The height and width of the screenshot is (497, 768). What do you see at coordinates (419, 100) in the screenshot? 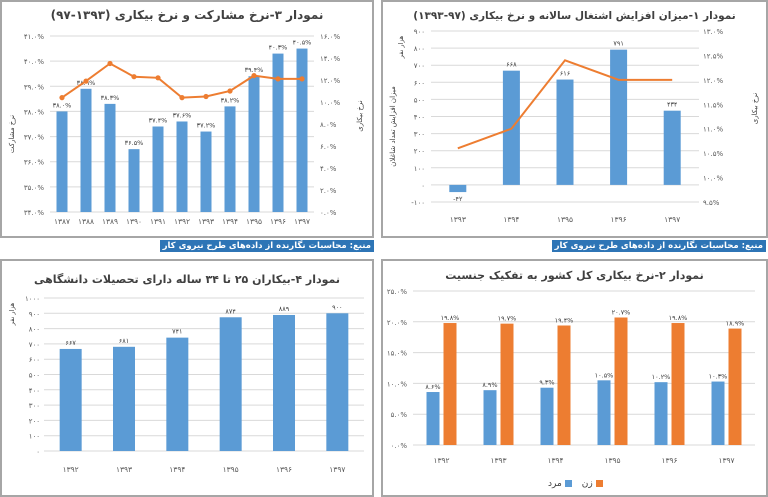
I see `y-tick-label: ۵۰۰` at bounding box center [419, 100].